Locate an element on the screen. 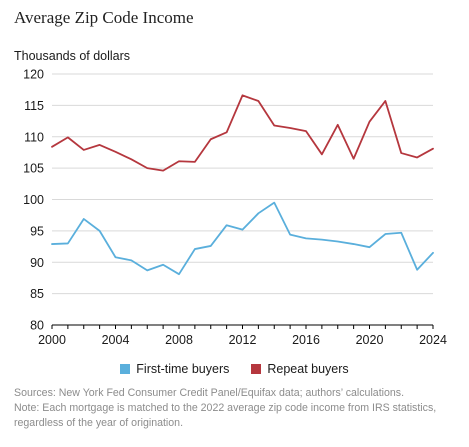 This screenshot has height=447, width=469. x-tick-label-2004: 2004 is located at coordinates (116, 340).